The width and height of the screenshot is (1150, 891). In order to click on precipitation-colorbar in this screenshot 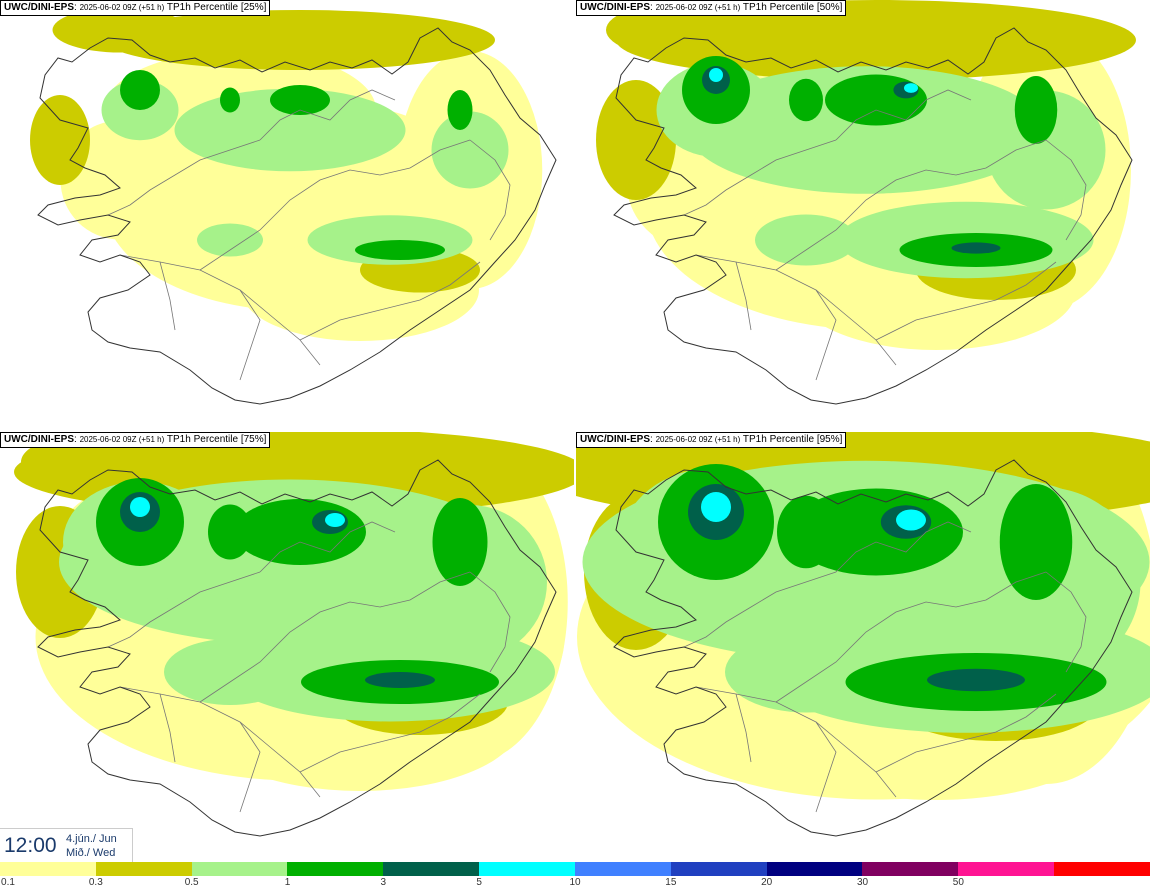, I will do `click(575, 869)`.